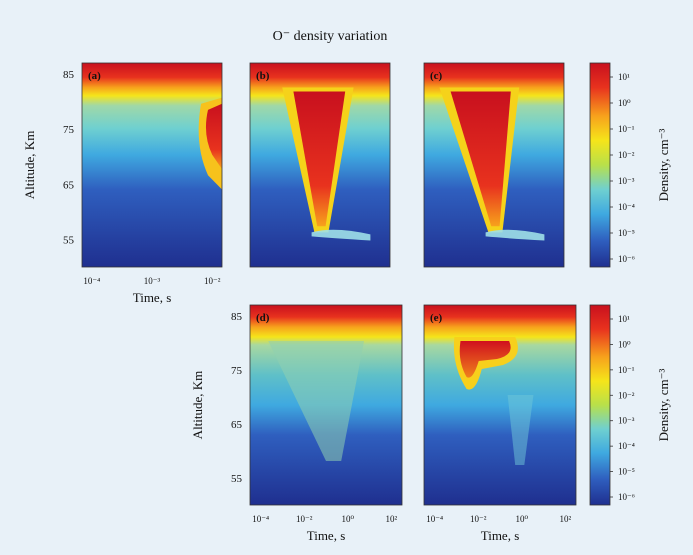 Image resolution: width=693 pixels, height=555 pixels. What do you see at coordinates (330, 36) in the screenshot?
I see `chart-title: O⁻ density variation` at bounding box center [330, 36].